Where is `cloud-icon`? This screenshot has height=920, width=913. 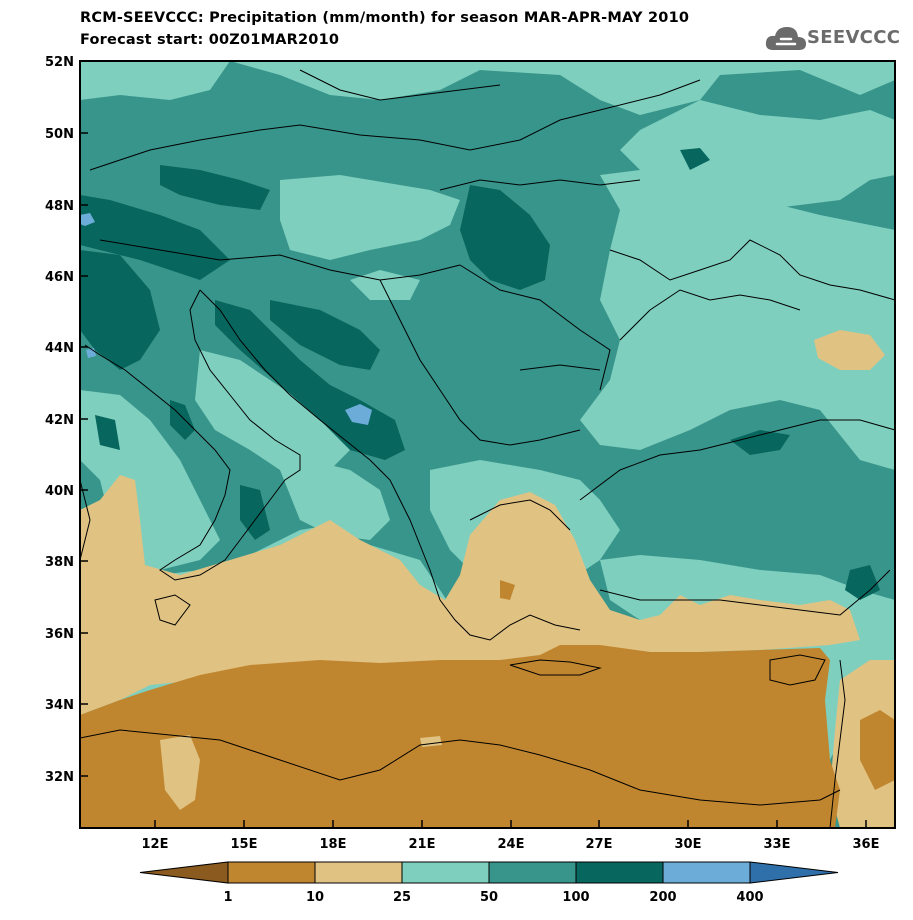 cloud-icon is located at coordinates (785, 38).